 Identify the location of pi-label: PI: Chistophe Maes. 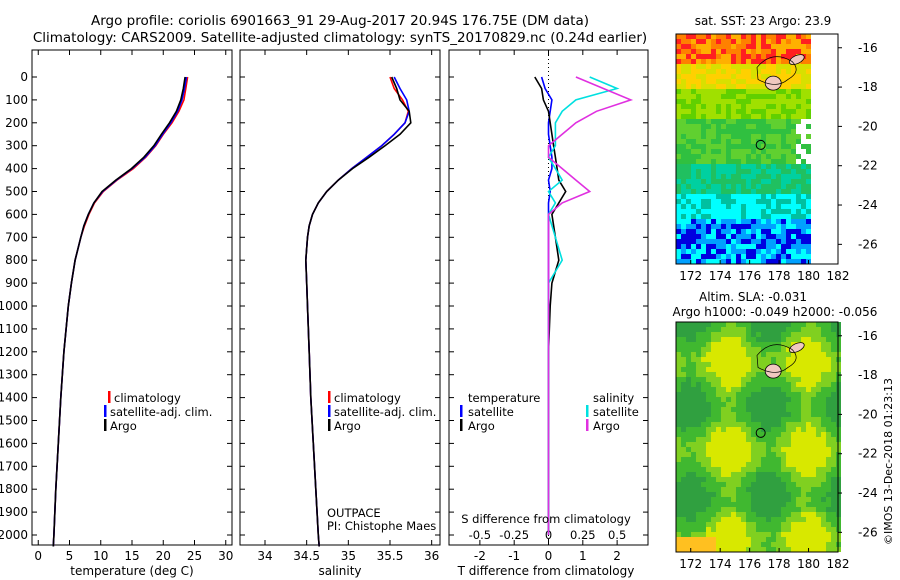
(381, 526).